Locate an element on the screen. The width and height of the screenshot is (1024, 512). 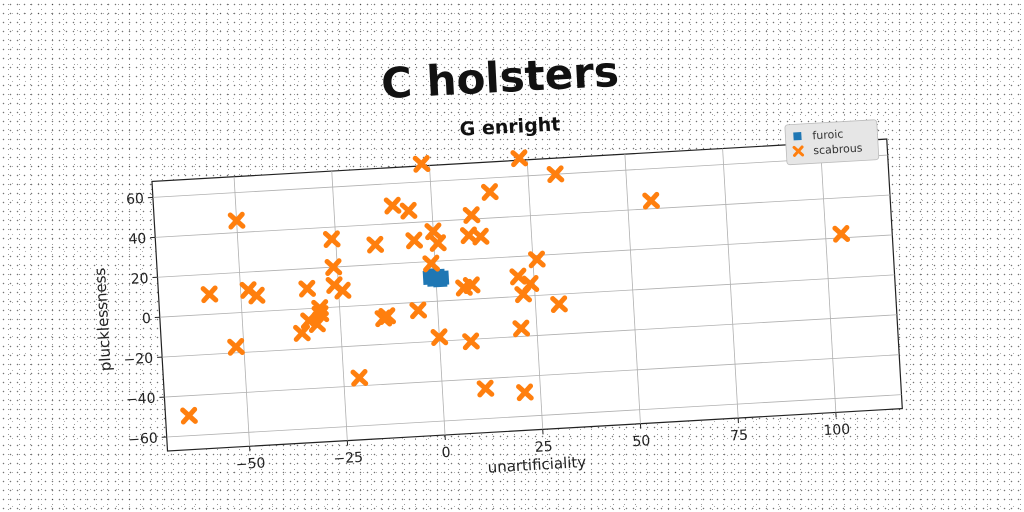
y-tick-label: −20 is located at coordinates (138, 360).